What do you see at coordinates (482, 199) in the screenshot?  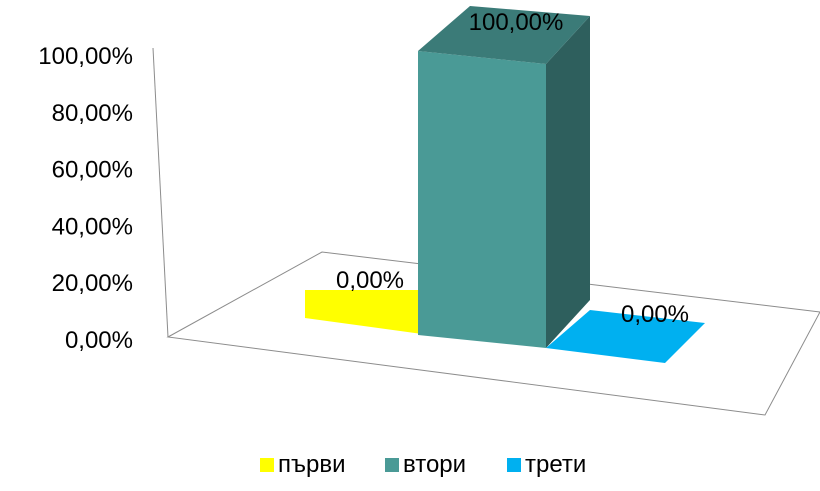 I see `bar-second-front` at bounding box center [482, 199].